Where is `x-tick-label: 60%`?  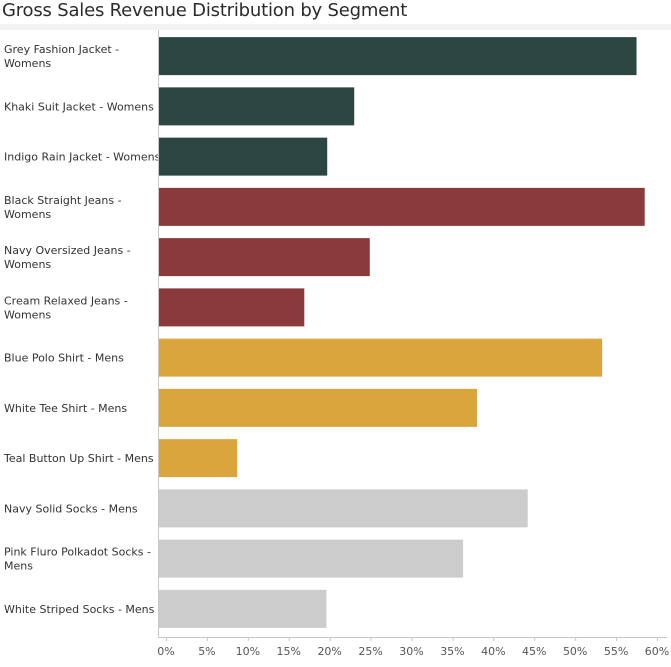
x-tick-label: 60% is located at coordinates (657, 651).